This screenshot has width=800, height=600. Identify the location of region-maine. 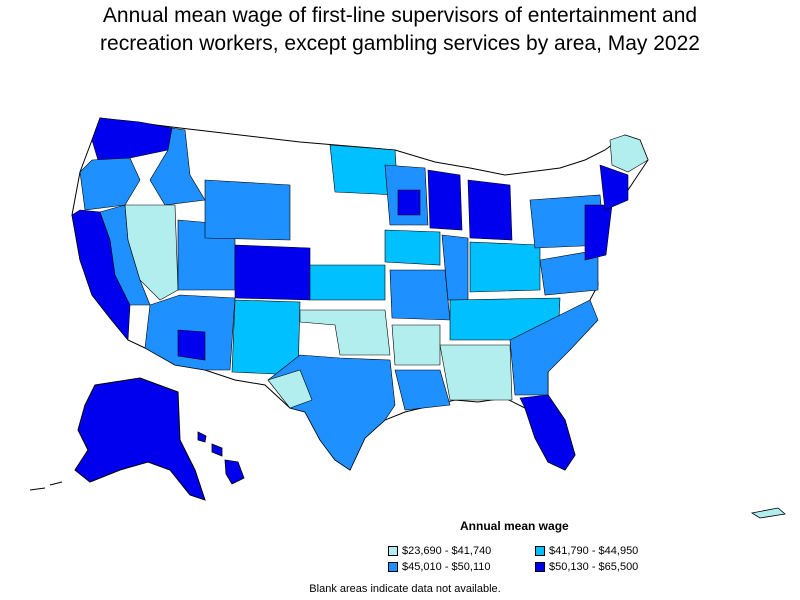
(629, 153).